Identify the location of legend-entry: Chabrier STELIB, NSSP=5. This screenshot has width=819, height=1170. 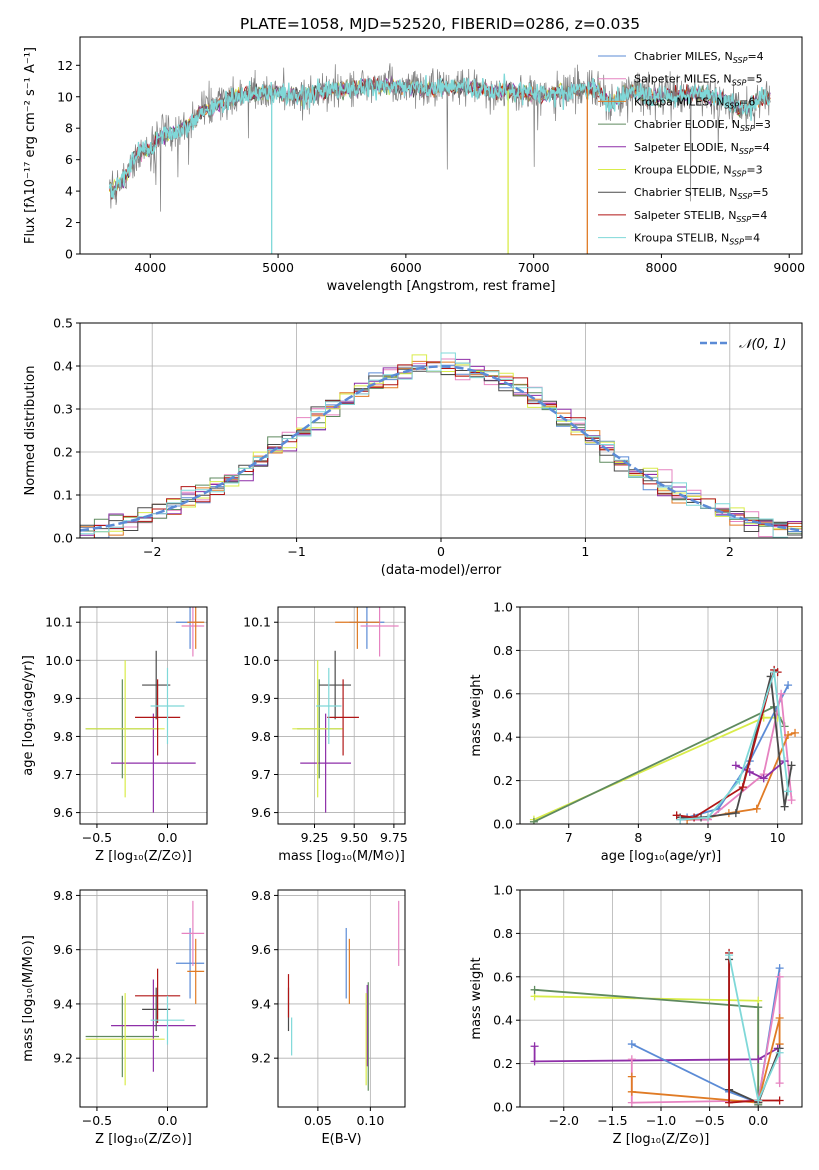
(701, 193).